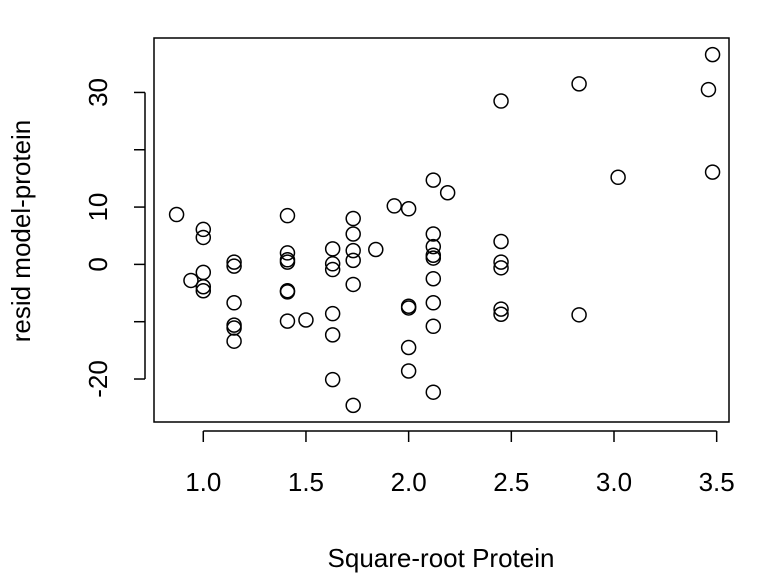 This screenshot has height=576, width=768. Describe the element at coordinates (511, 482) in the screenshot. I see `x-tick-label: 2.5` at that location.